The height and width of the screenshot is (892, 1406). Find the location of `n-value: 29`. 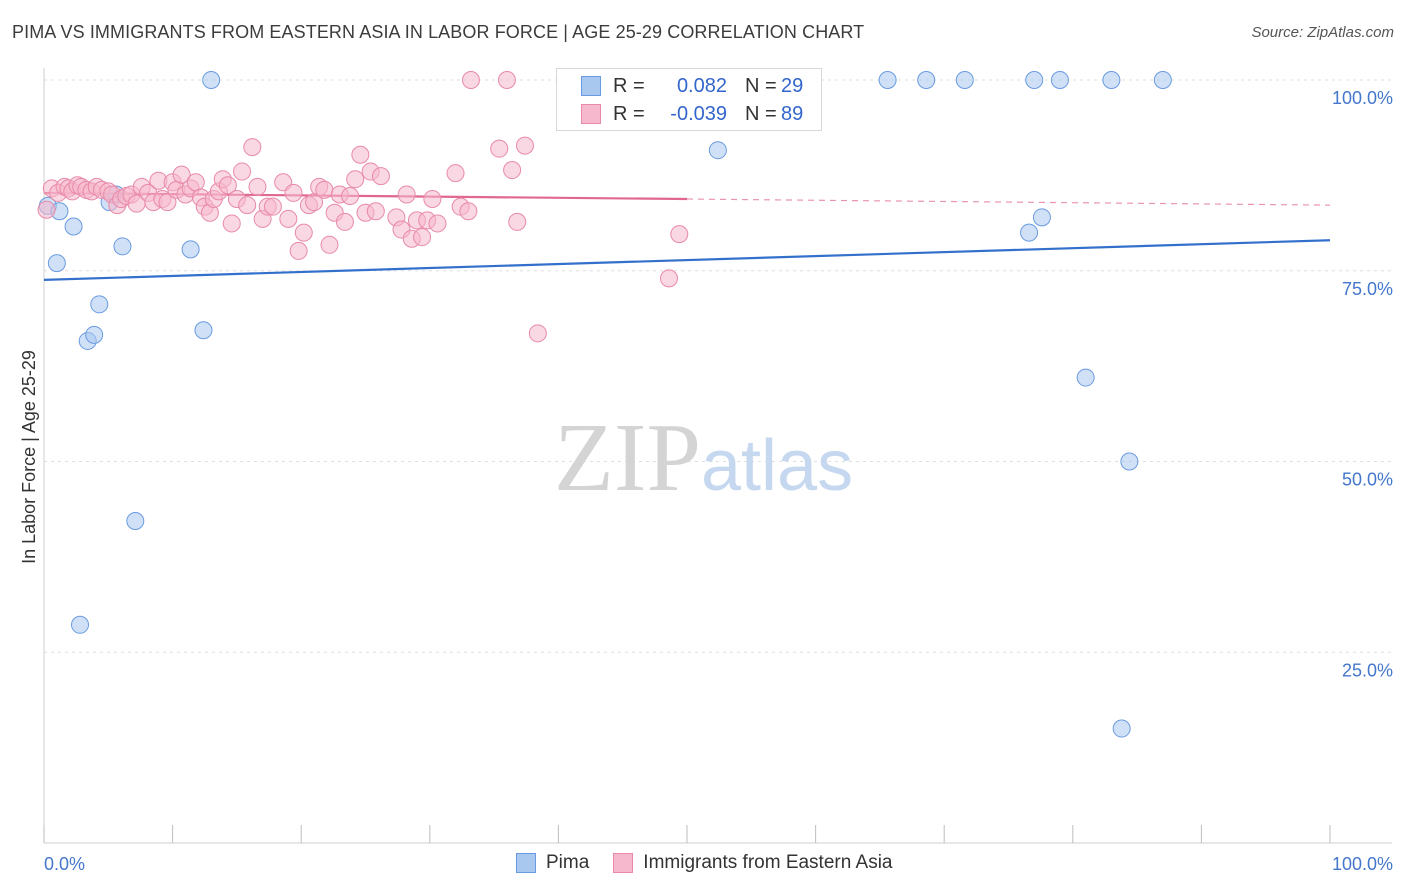

n-value: 29 is located at coordinates (792, 85).